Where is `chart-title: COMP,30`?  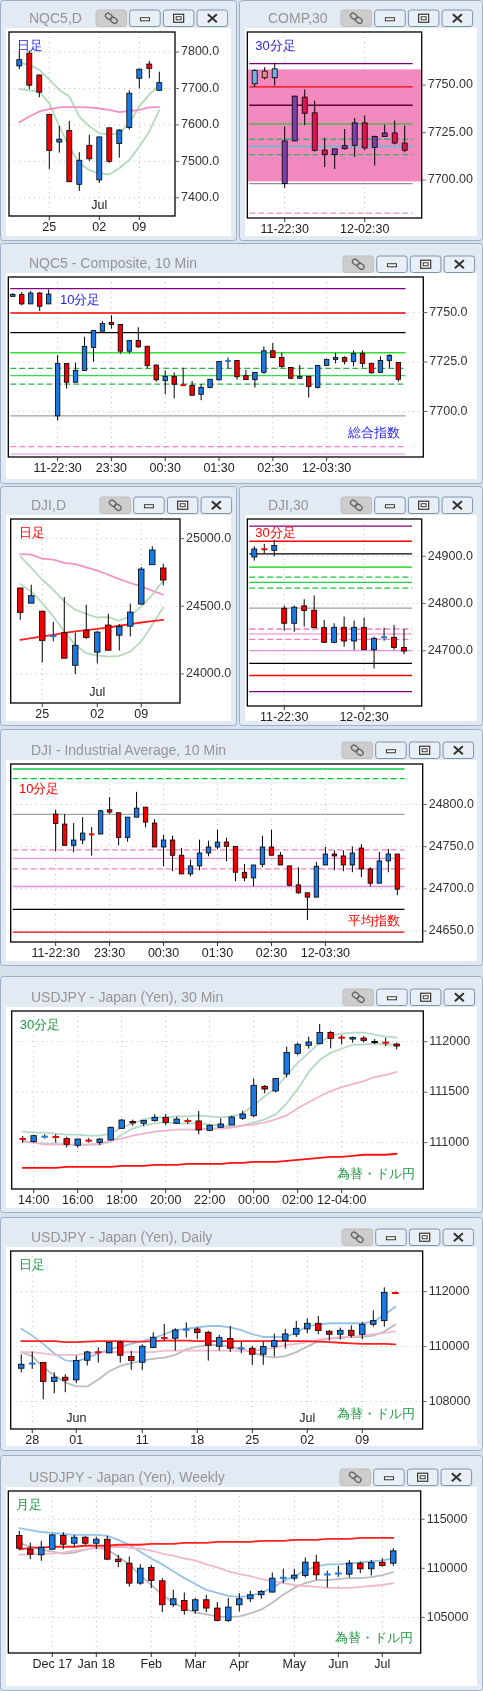 chart-title: COMP,30 is located at coordinates (298, 17).